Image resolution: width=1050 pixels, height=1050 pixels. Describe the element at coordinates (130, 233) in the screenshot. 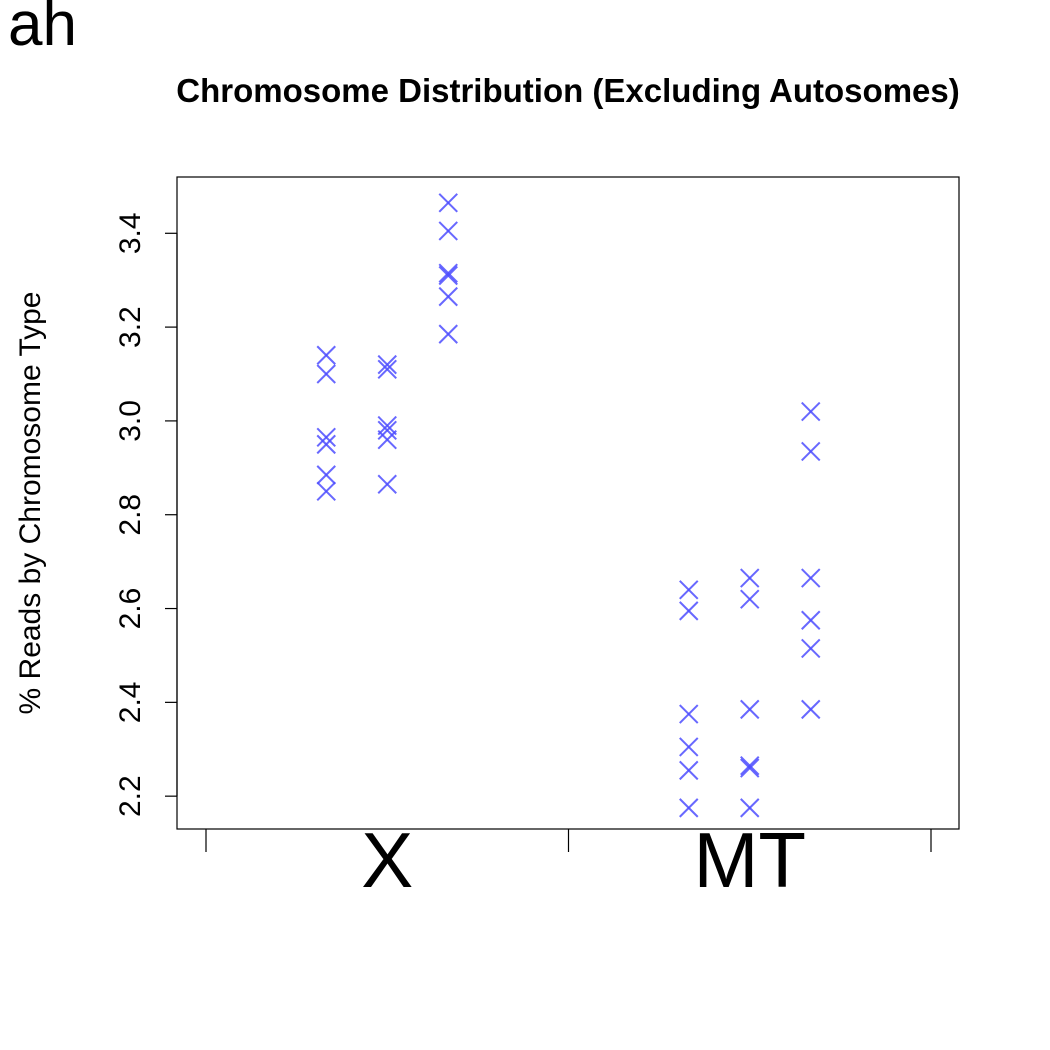

I see `y-tick-label: 3.4` at that location.